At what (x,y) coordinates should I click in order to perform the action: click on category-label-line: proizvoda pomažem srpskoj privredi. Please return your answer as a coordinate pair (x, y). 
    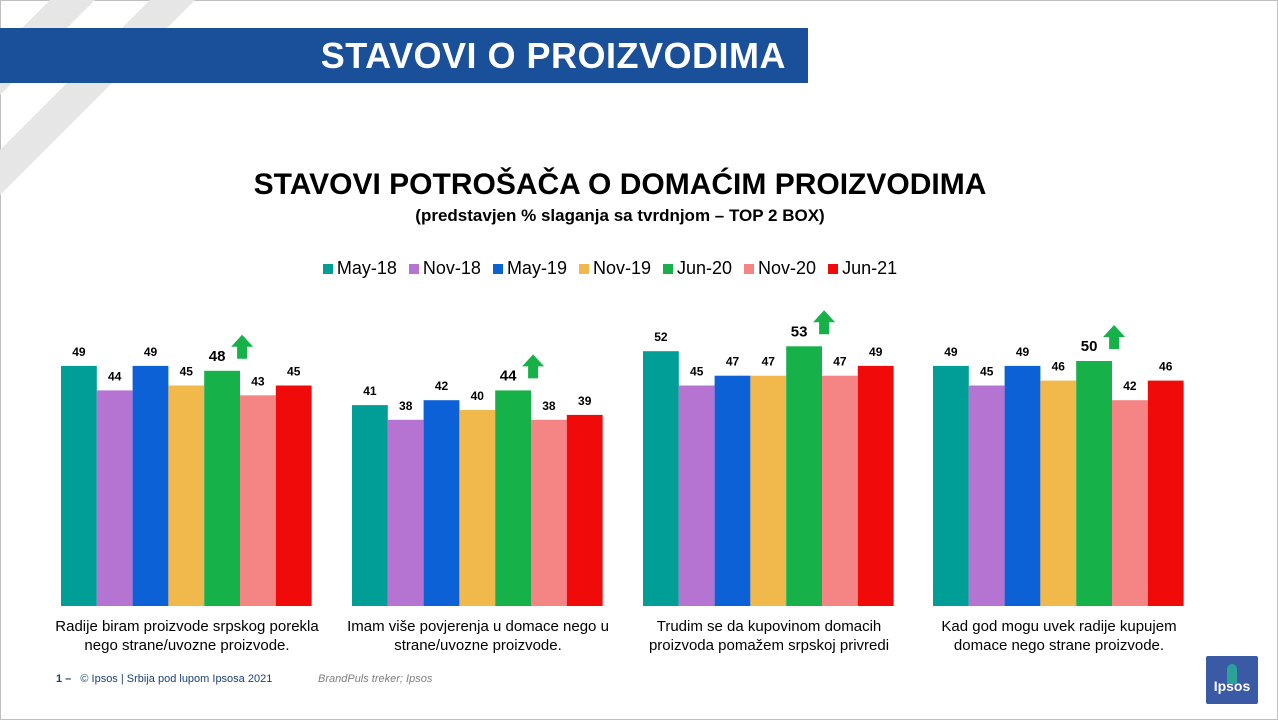
    Looking at the image, I should click on (769, 645).